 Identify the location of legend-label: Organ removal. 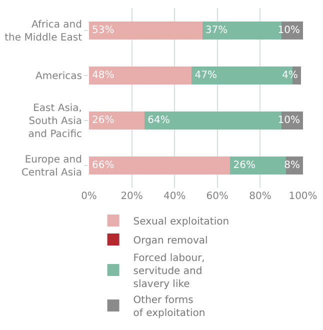
(170, 240).